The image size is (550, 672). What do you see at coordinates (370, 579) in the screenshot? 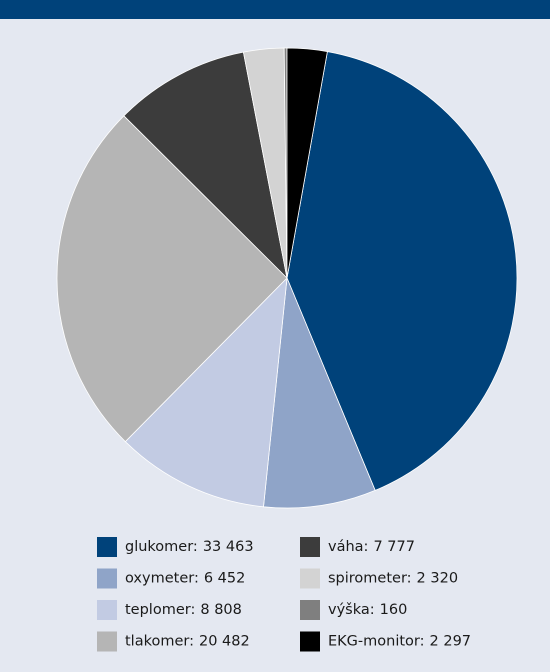
I see `legend-name: spirometer:` at bounding box center [370, 579].